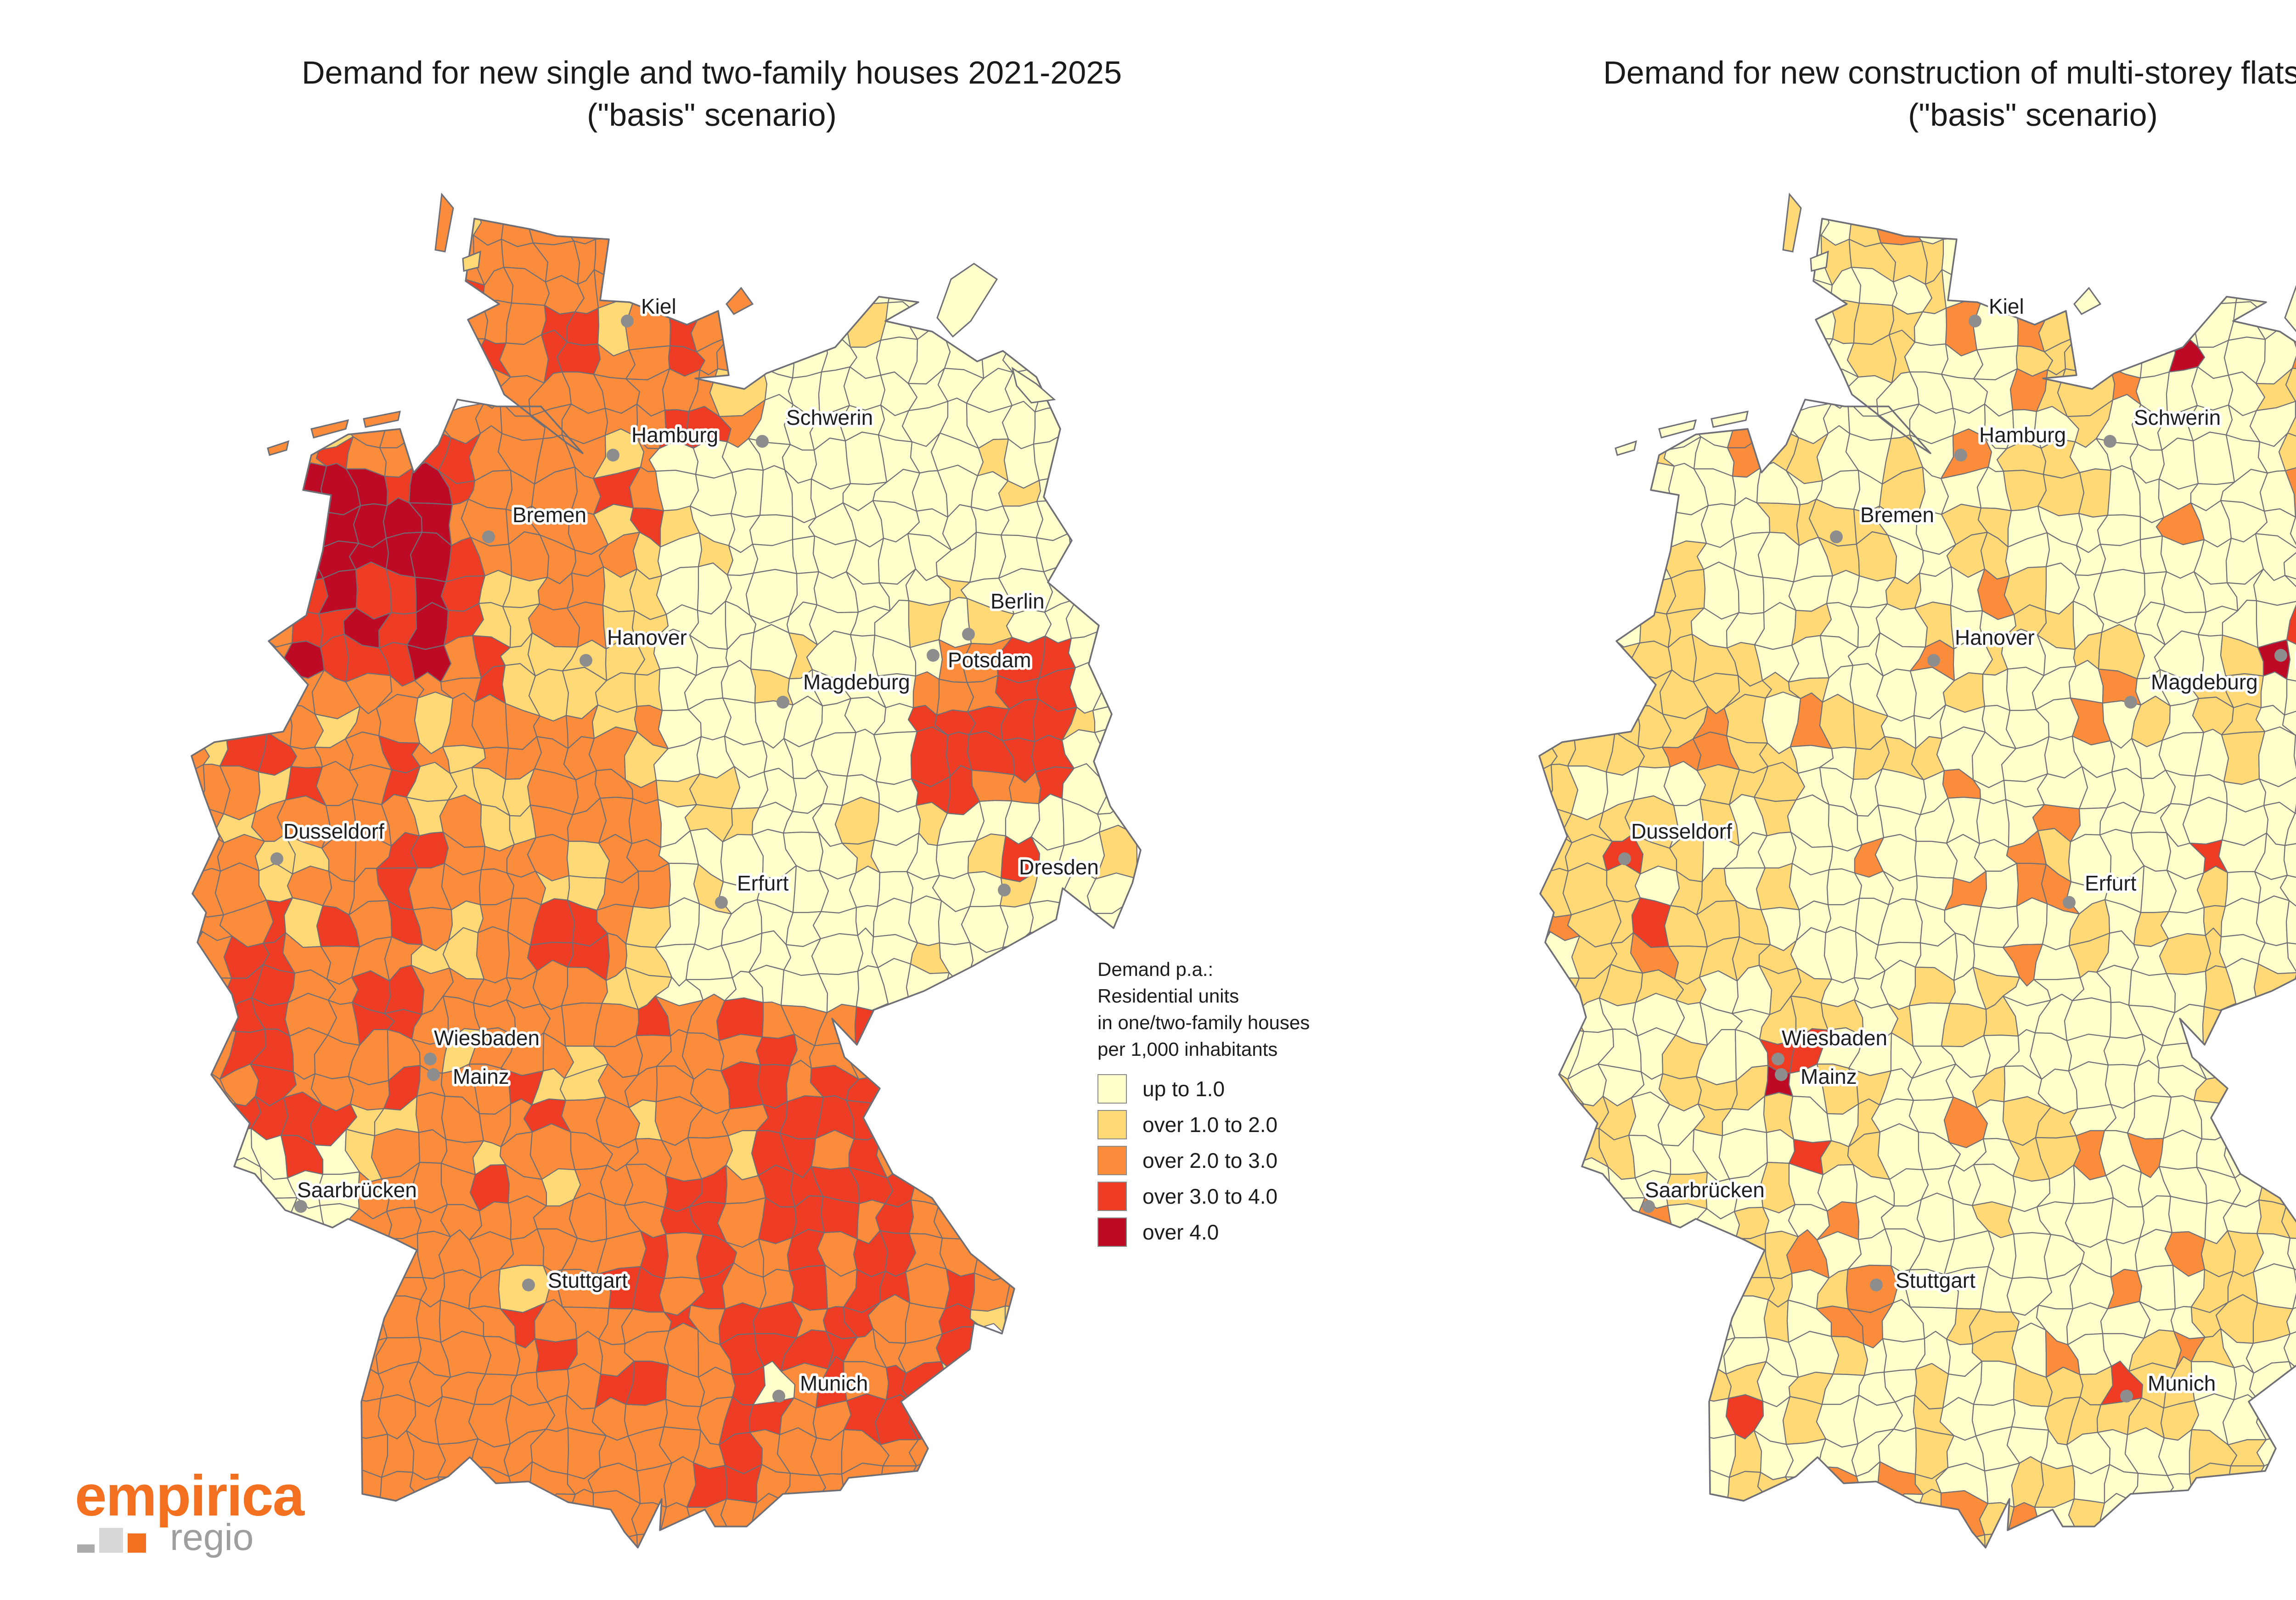  I want to click on title-line-2: ("basis" scenario), so click(712, 115).